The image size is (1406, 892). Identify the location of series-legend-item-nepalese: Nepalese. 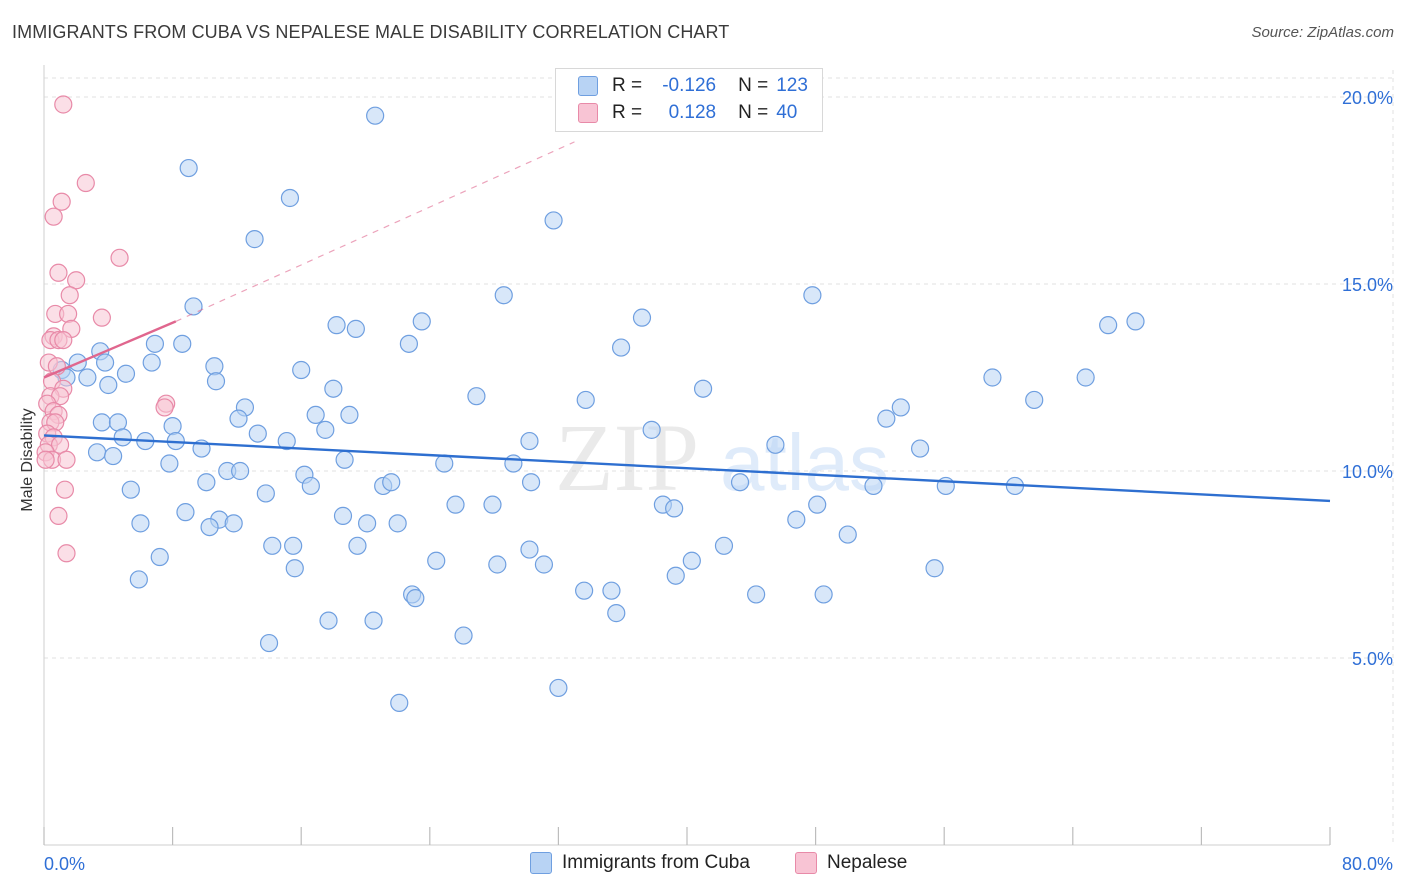
(851, 863).